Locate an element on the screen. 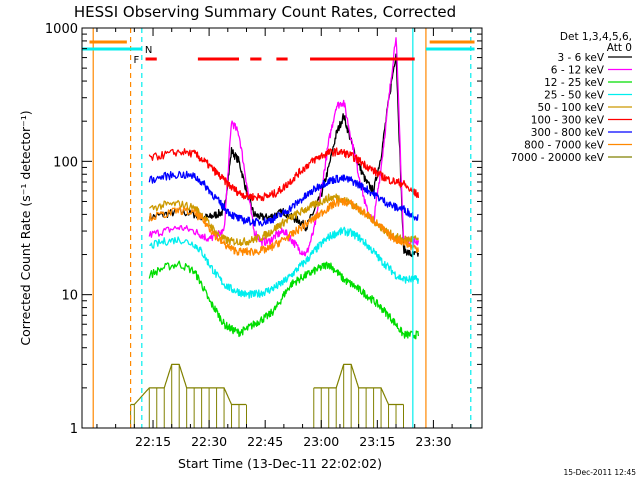 This screenshot has height=480, width=640. legend-label-7: 800 - 7000 keV is located at coordinates (564, 146).